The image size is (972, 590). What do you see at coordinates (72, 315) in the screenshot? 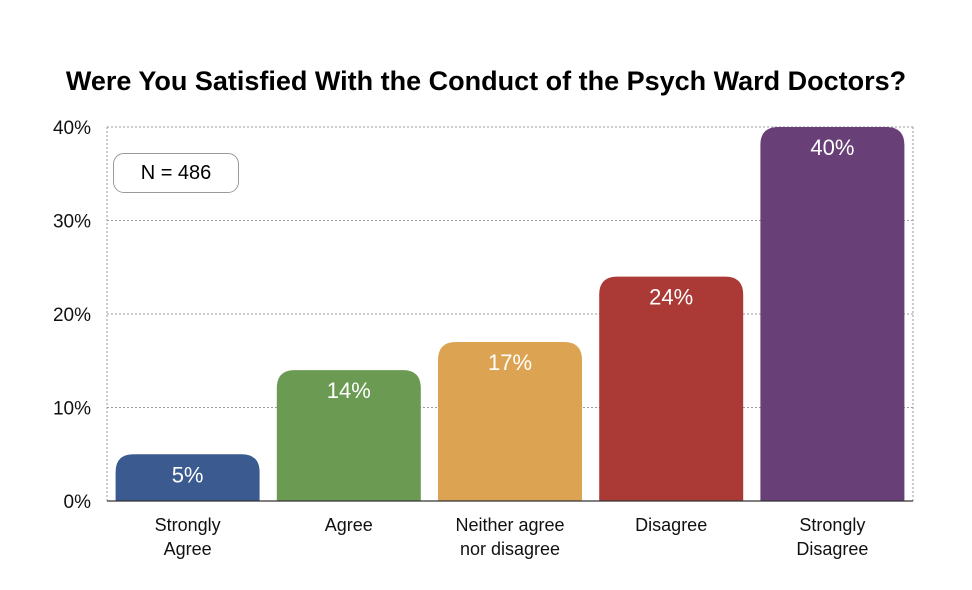
I see `y-tick-label: 20%` at bounding box center [72, 315].